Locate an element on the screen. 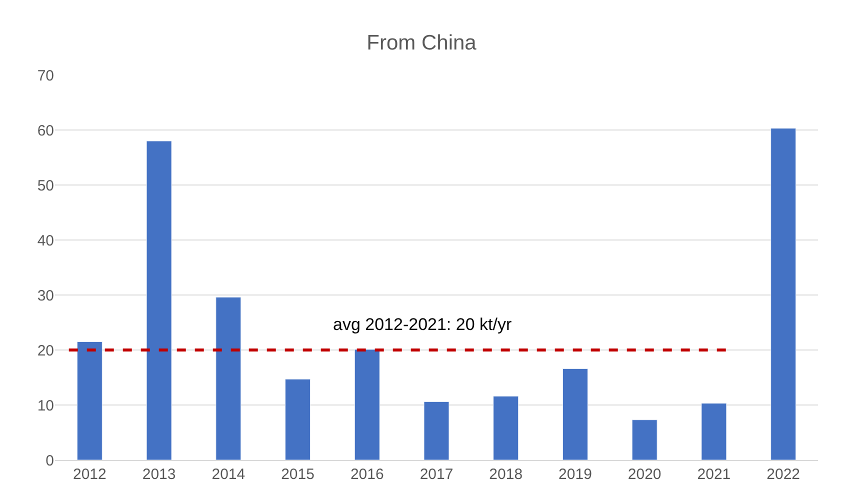 This screenshot has width=843, height=500. y-tick-label: 50 is located at coordinates (45, 185).